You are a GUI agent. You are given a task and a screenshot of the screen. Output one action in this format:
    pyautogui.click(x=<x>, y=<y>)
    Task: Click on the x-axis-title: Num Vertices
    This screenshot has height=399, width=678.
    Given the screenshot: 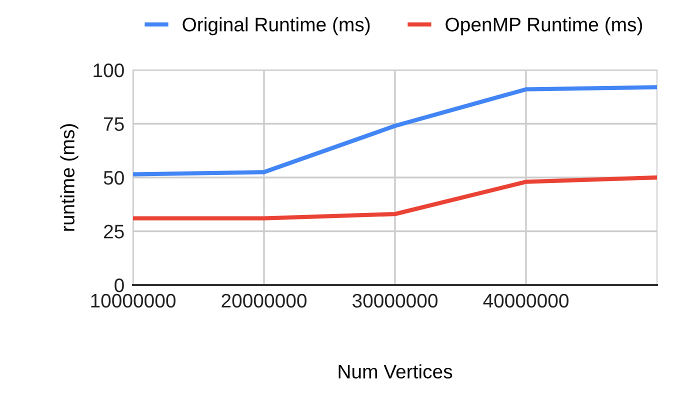 What is the action you would take?
    pyautogui.click(x=395, y=371)
    